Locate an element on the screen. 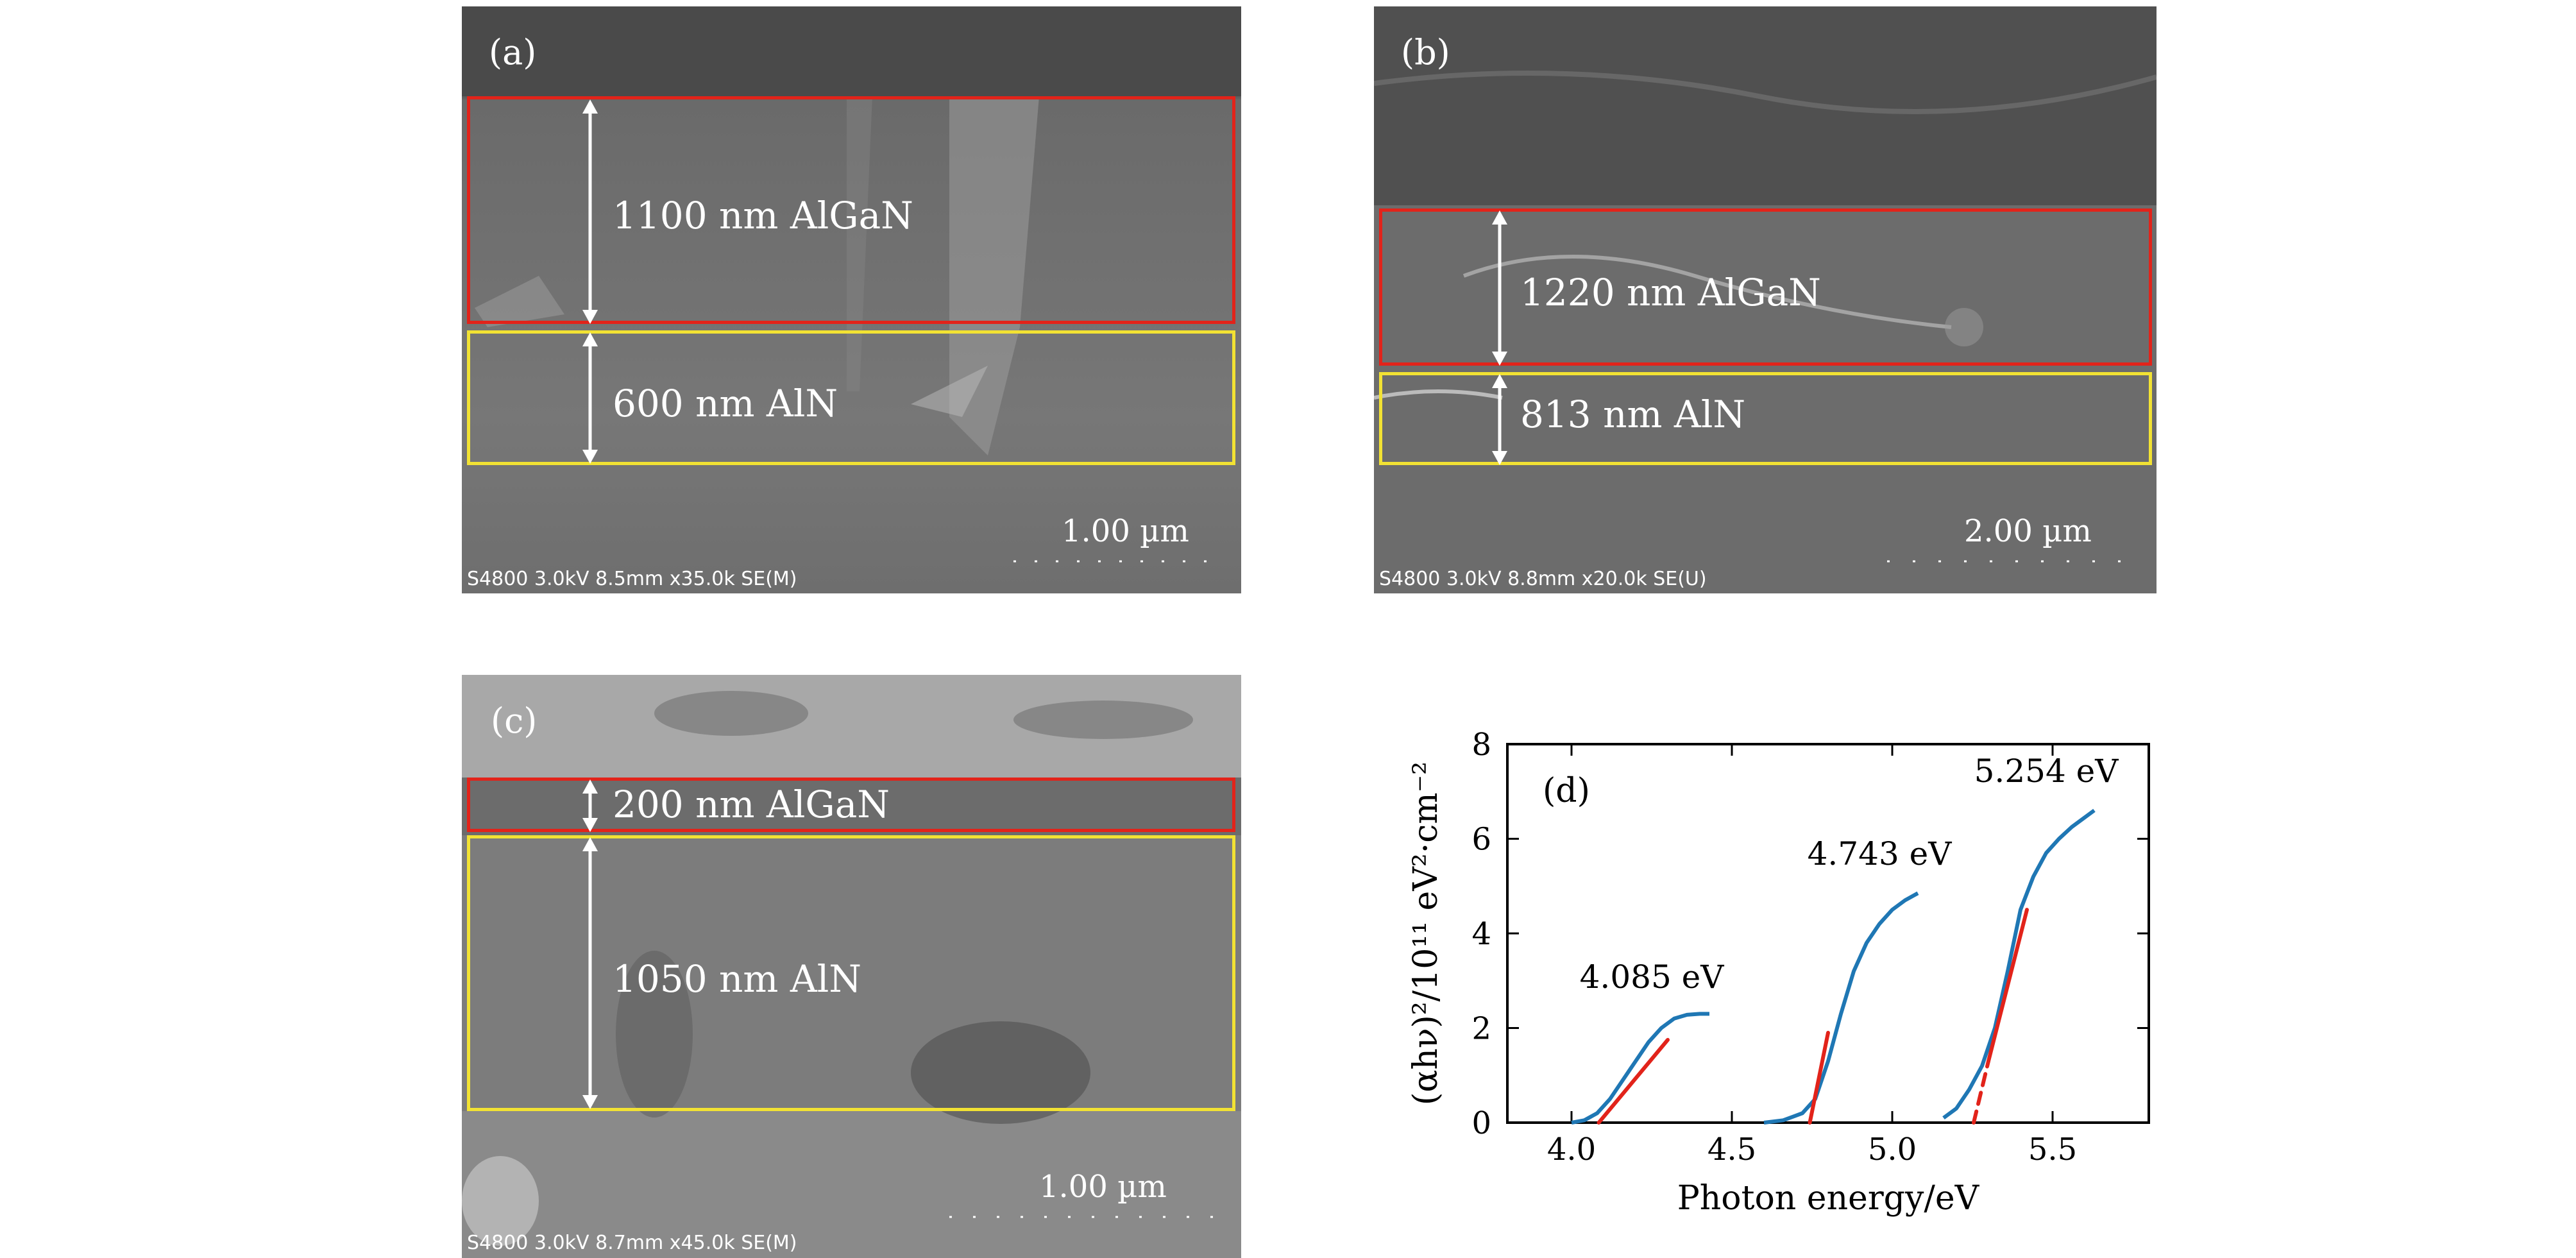 Image resolution: width=2576 pixels, height=1258 pixels. y-tick-label-4: 8 is located at coordinates (1481, 745).